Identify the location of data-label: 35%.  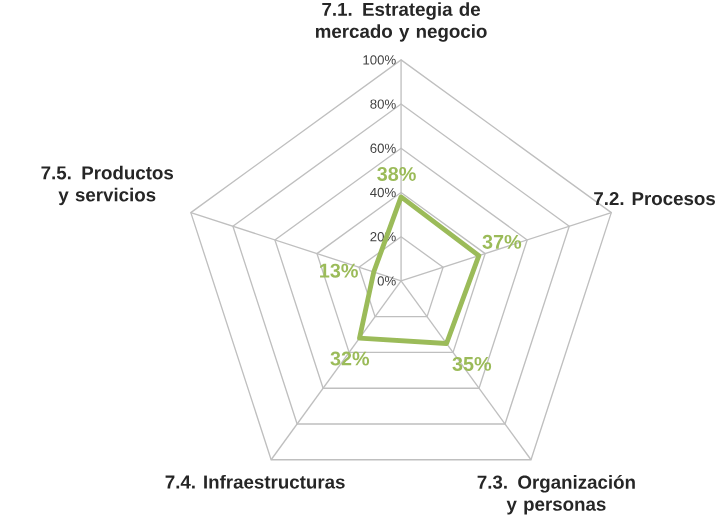
(472, 363).